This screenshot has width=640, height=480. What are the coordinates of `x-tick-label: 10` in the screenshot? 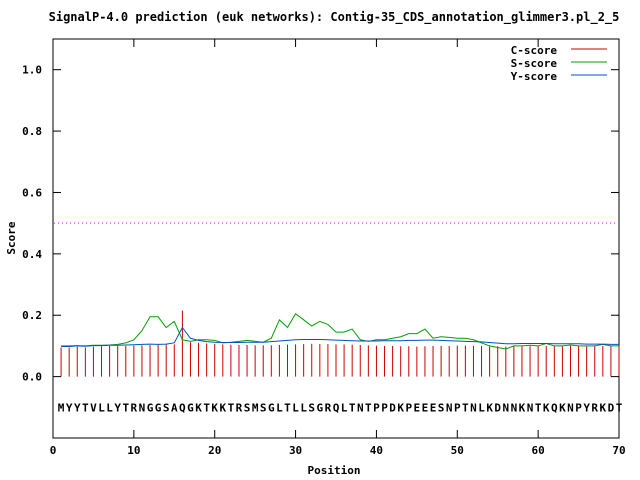 It's located at (133, 450).